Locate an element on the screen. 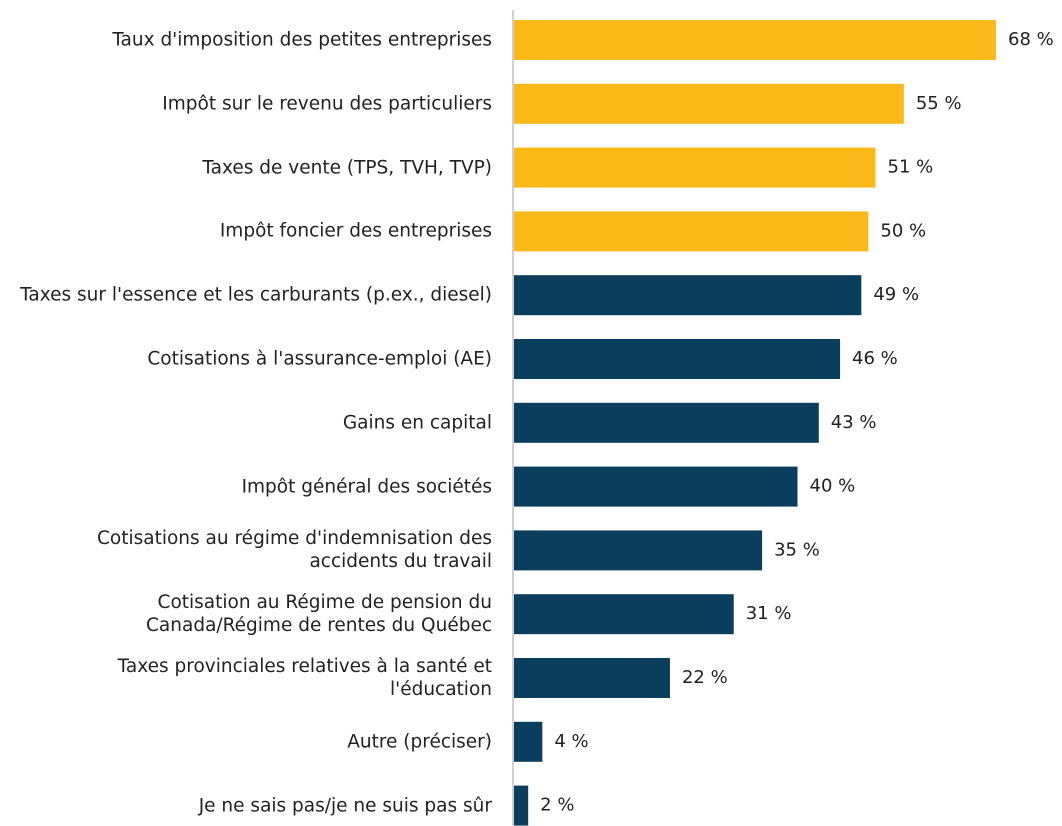 This screenshot has height=826, width=1062. category-label: Impôt foncier des entreprises is located at coordinates (355, 231).